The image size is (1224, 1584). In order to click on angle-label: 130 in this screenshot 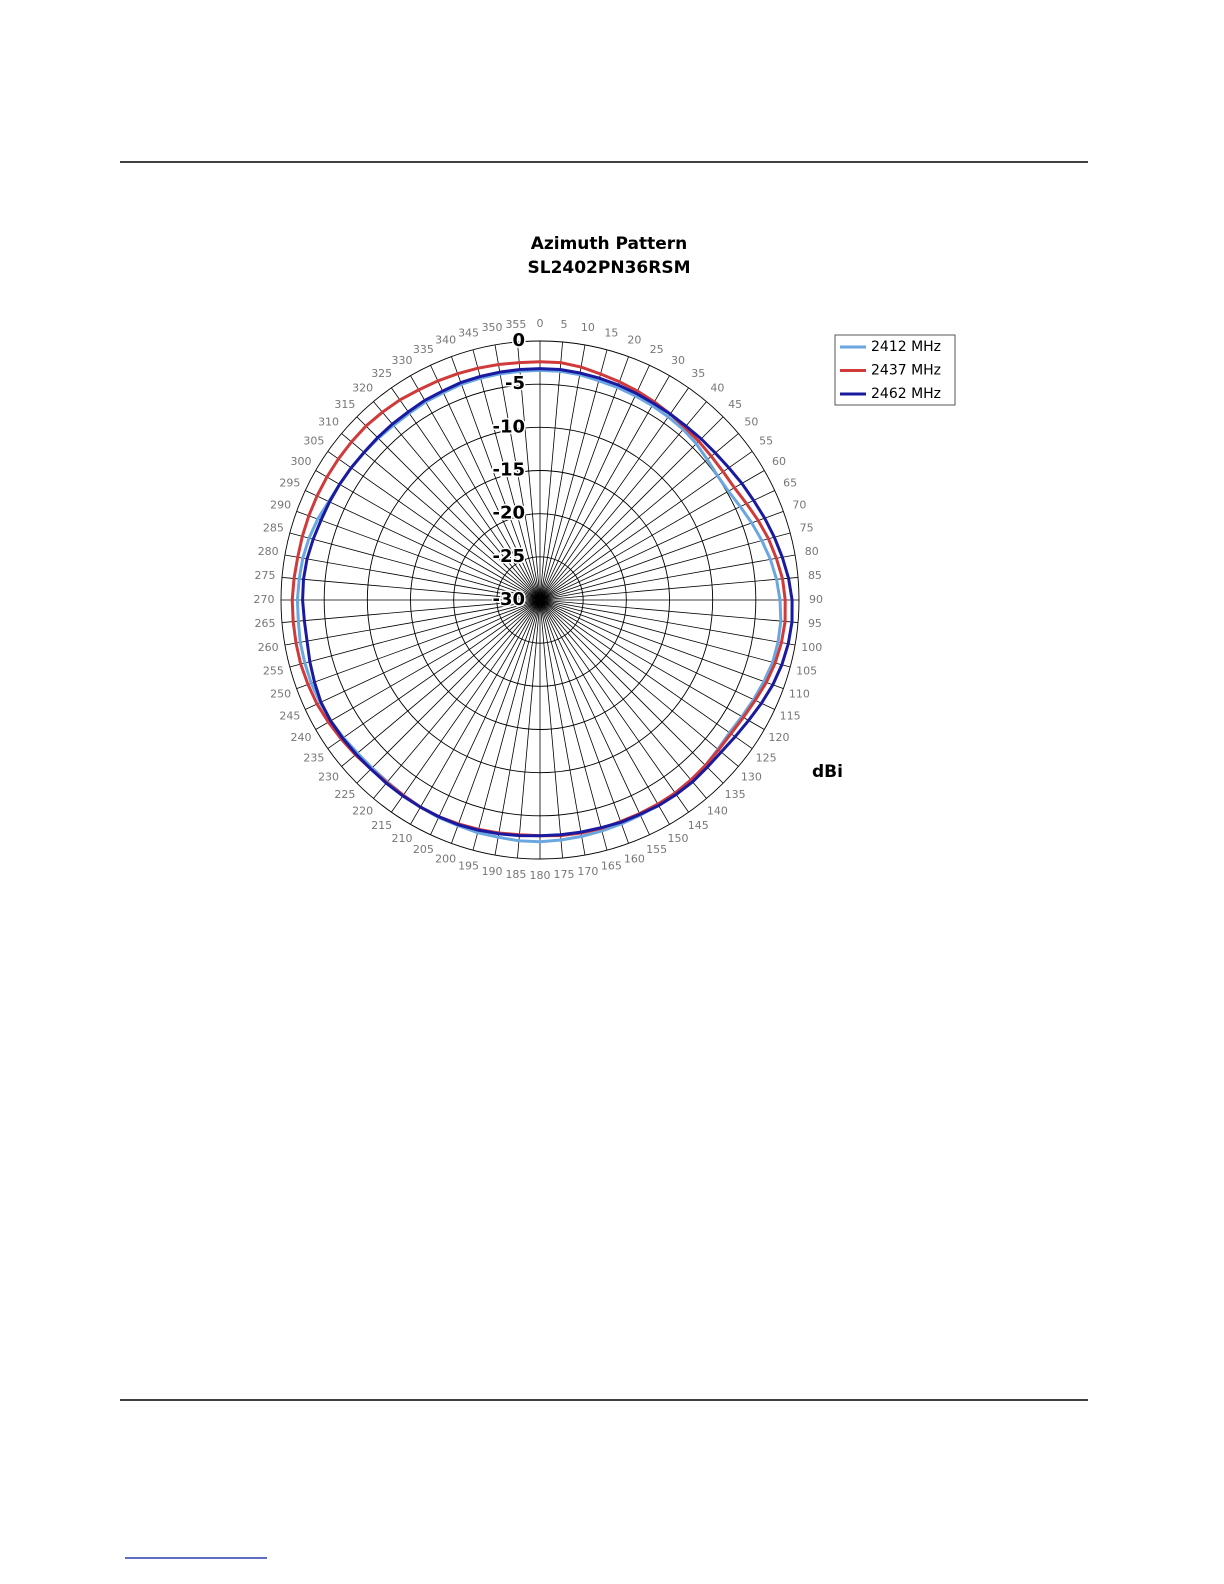, I will do `click(751, 776)`.